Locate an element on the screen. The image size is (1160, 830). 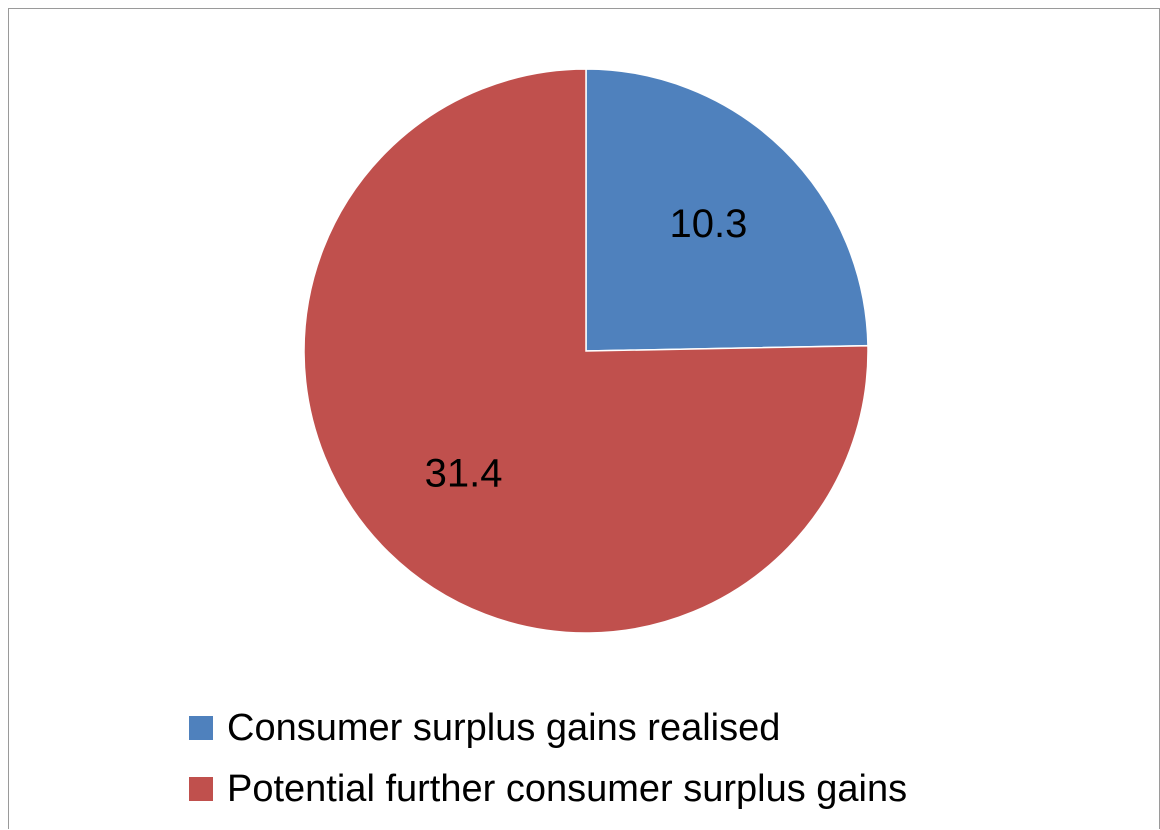
legend-swatch-potential is located at coordinates (201, 789).